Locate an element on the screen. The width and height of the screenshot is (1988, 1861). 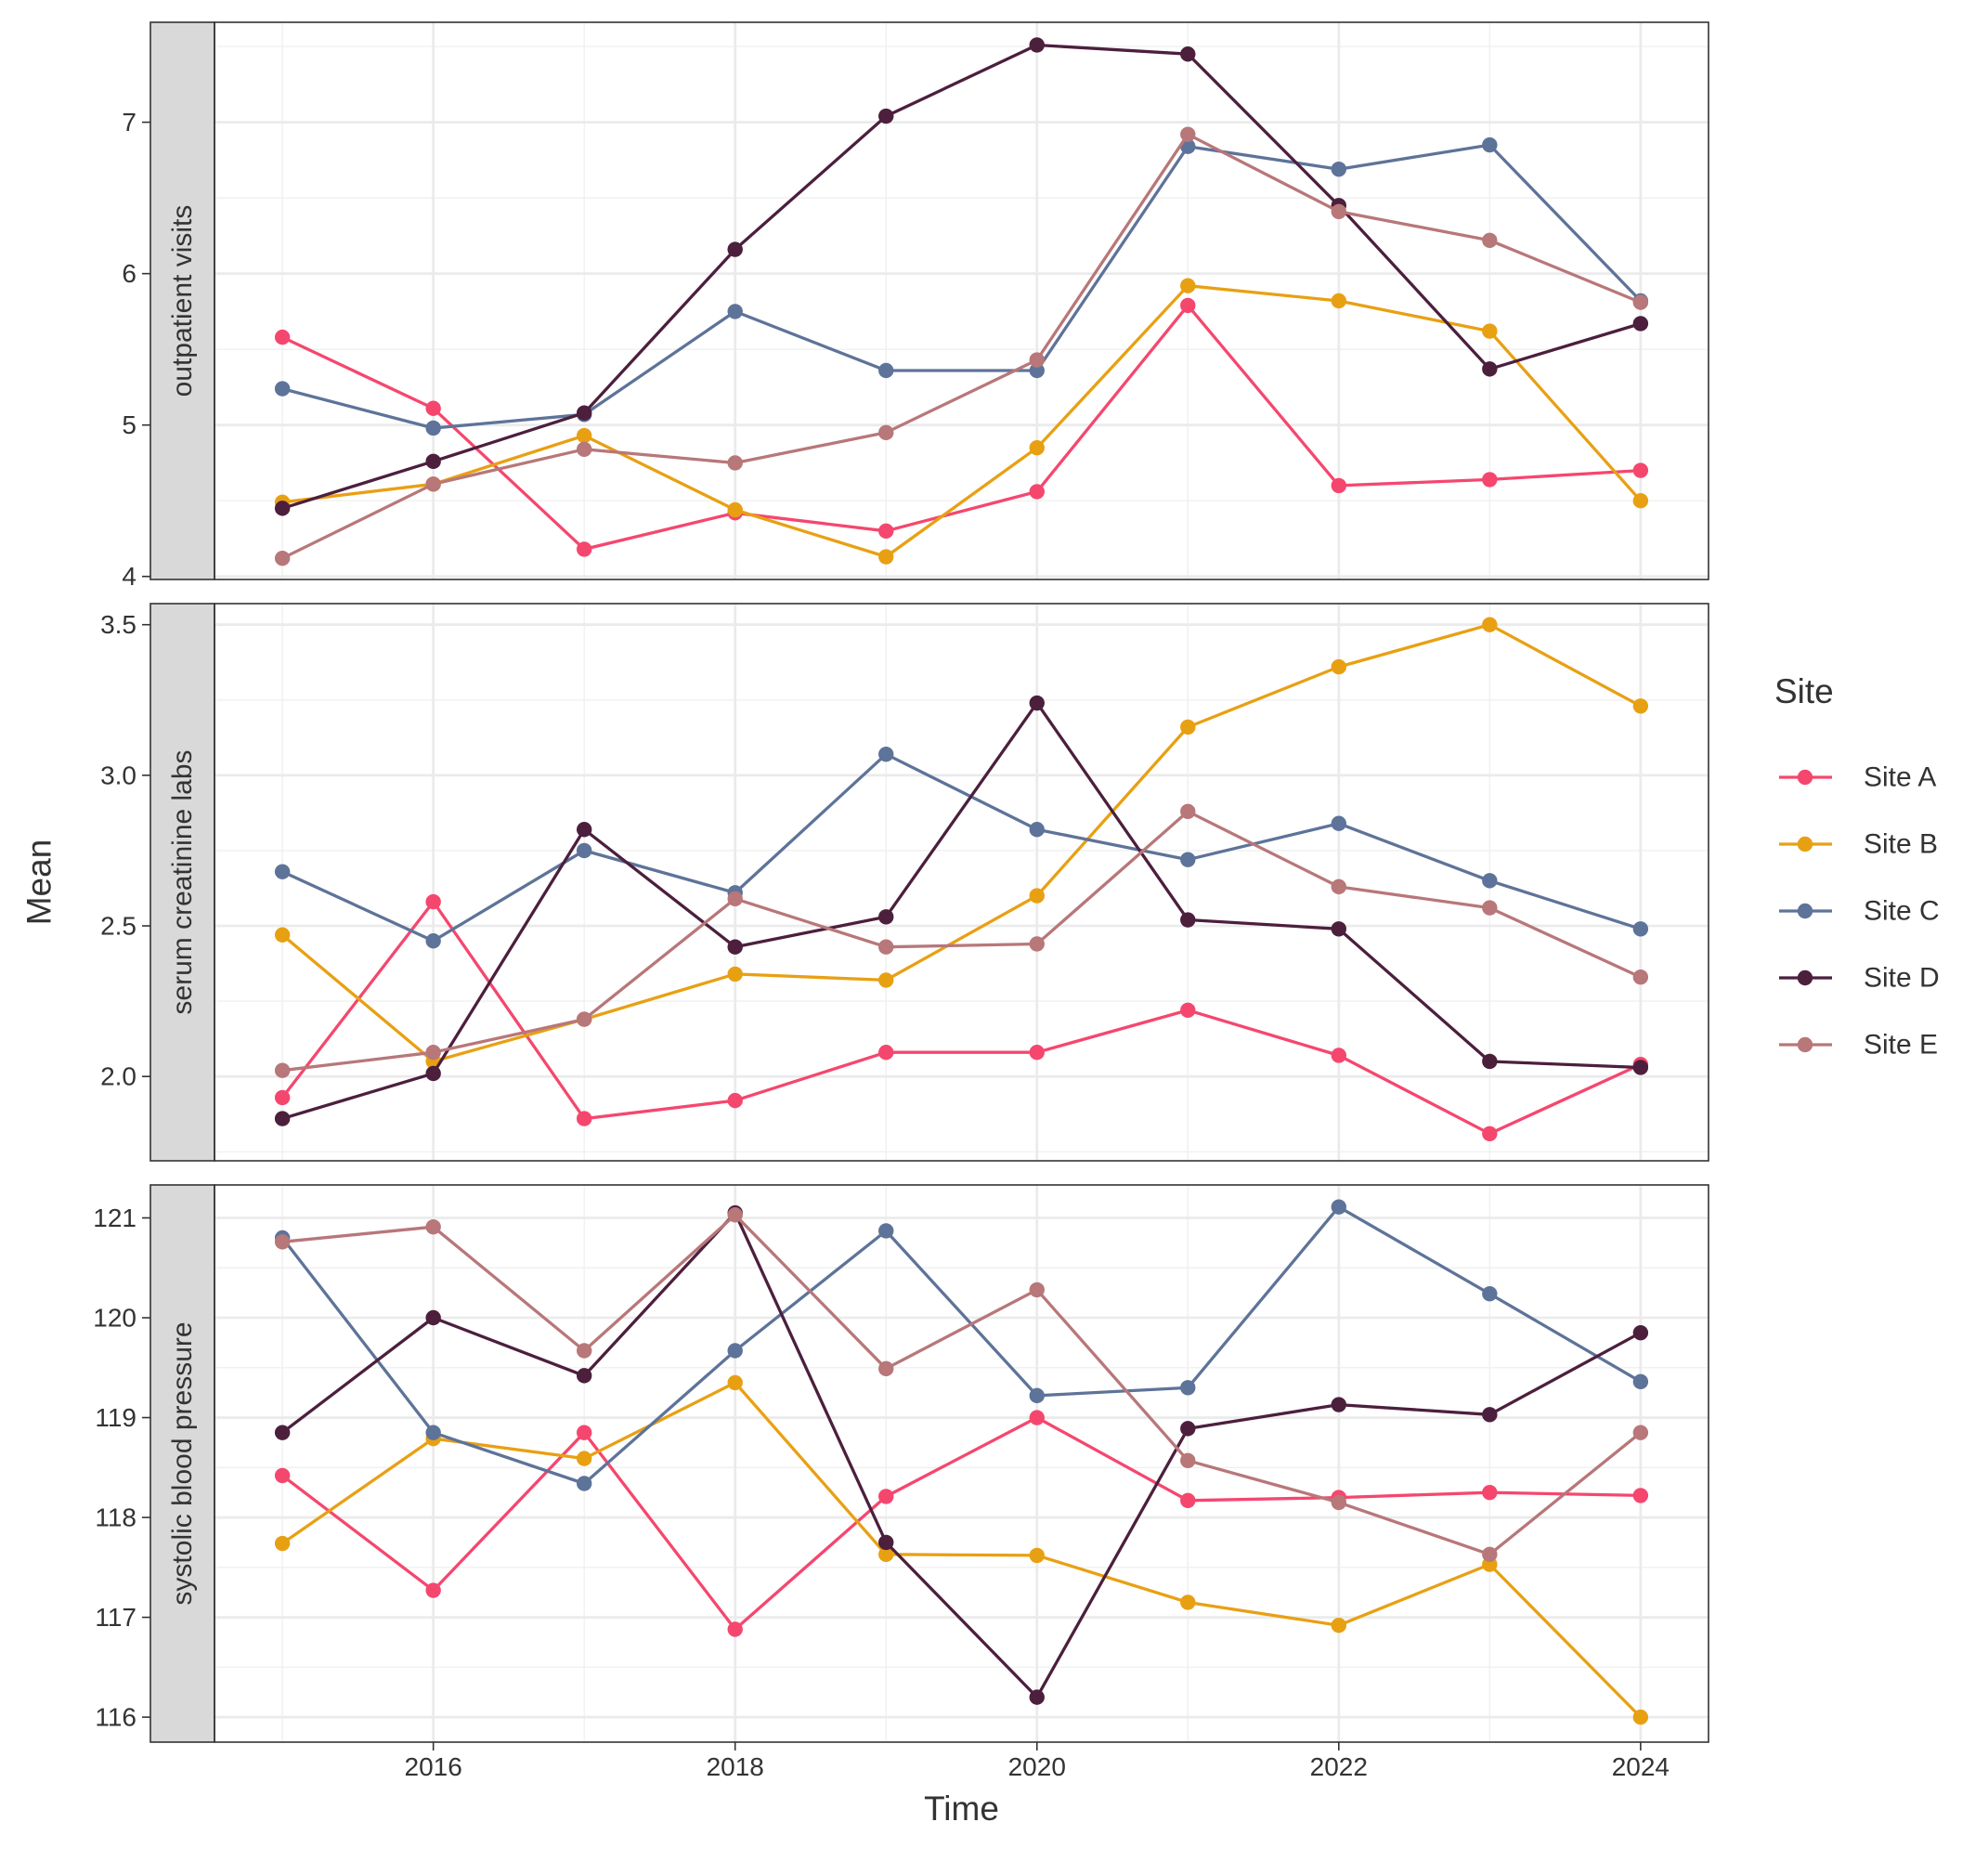
y-tick-label: 116 is located at coordinates (115, 1717).